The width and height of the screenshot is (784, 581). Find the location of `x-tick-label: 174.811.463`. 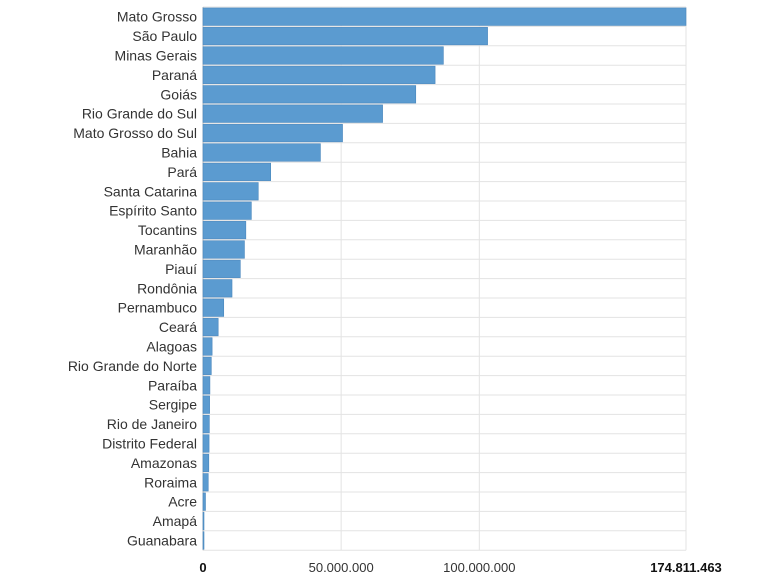

x-tick-label: 174.811.463 is located at coordinates (686, 567).